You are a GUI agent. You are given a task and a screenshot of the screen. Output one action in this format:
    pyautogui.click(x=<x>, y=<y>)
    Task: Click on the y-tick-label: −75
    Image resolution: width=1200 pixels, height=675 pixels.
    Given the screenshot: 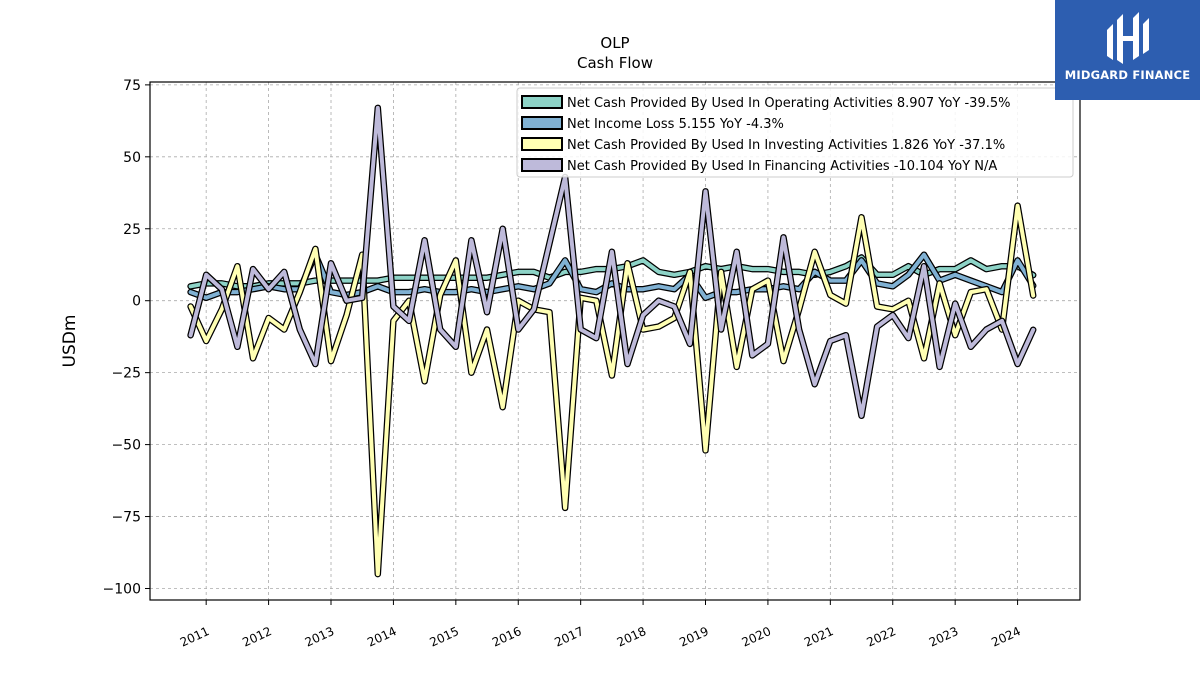 What is the action you would take?
    pyautogui.click(x=126, y=518)
    